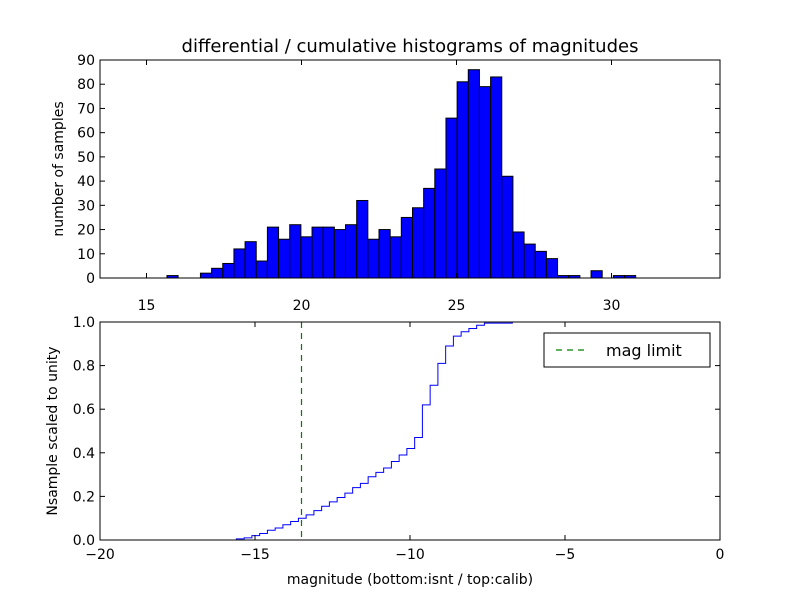 This screenshot has height=600, width=800. I want to click on top-y-tick-label: 30, so click(86, 206).